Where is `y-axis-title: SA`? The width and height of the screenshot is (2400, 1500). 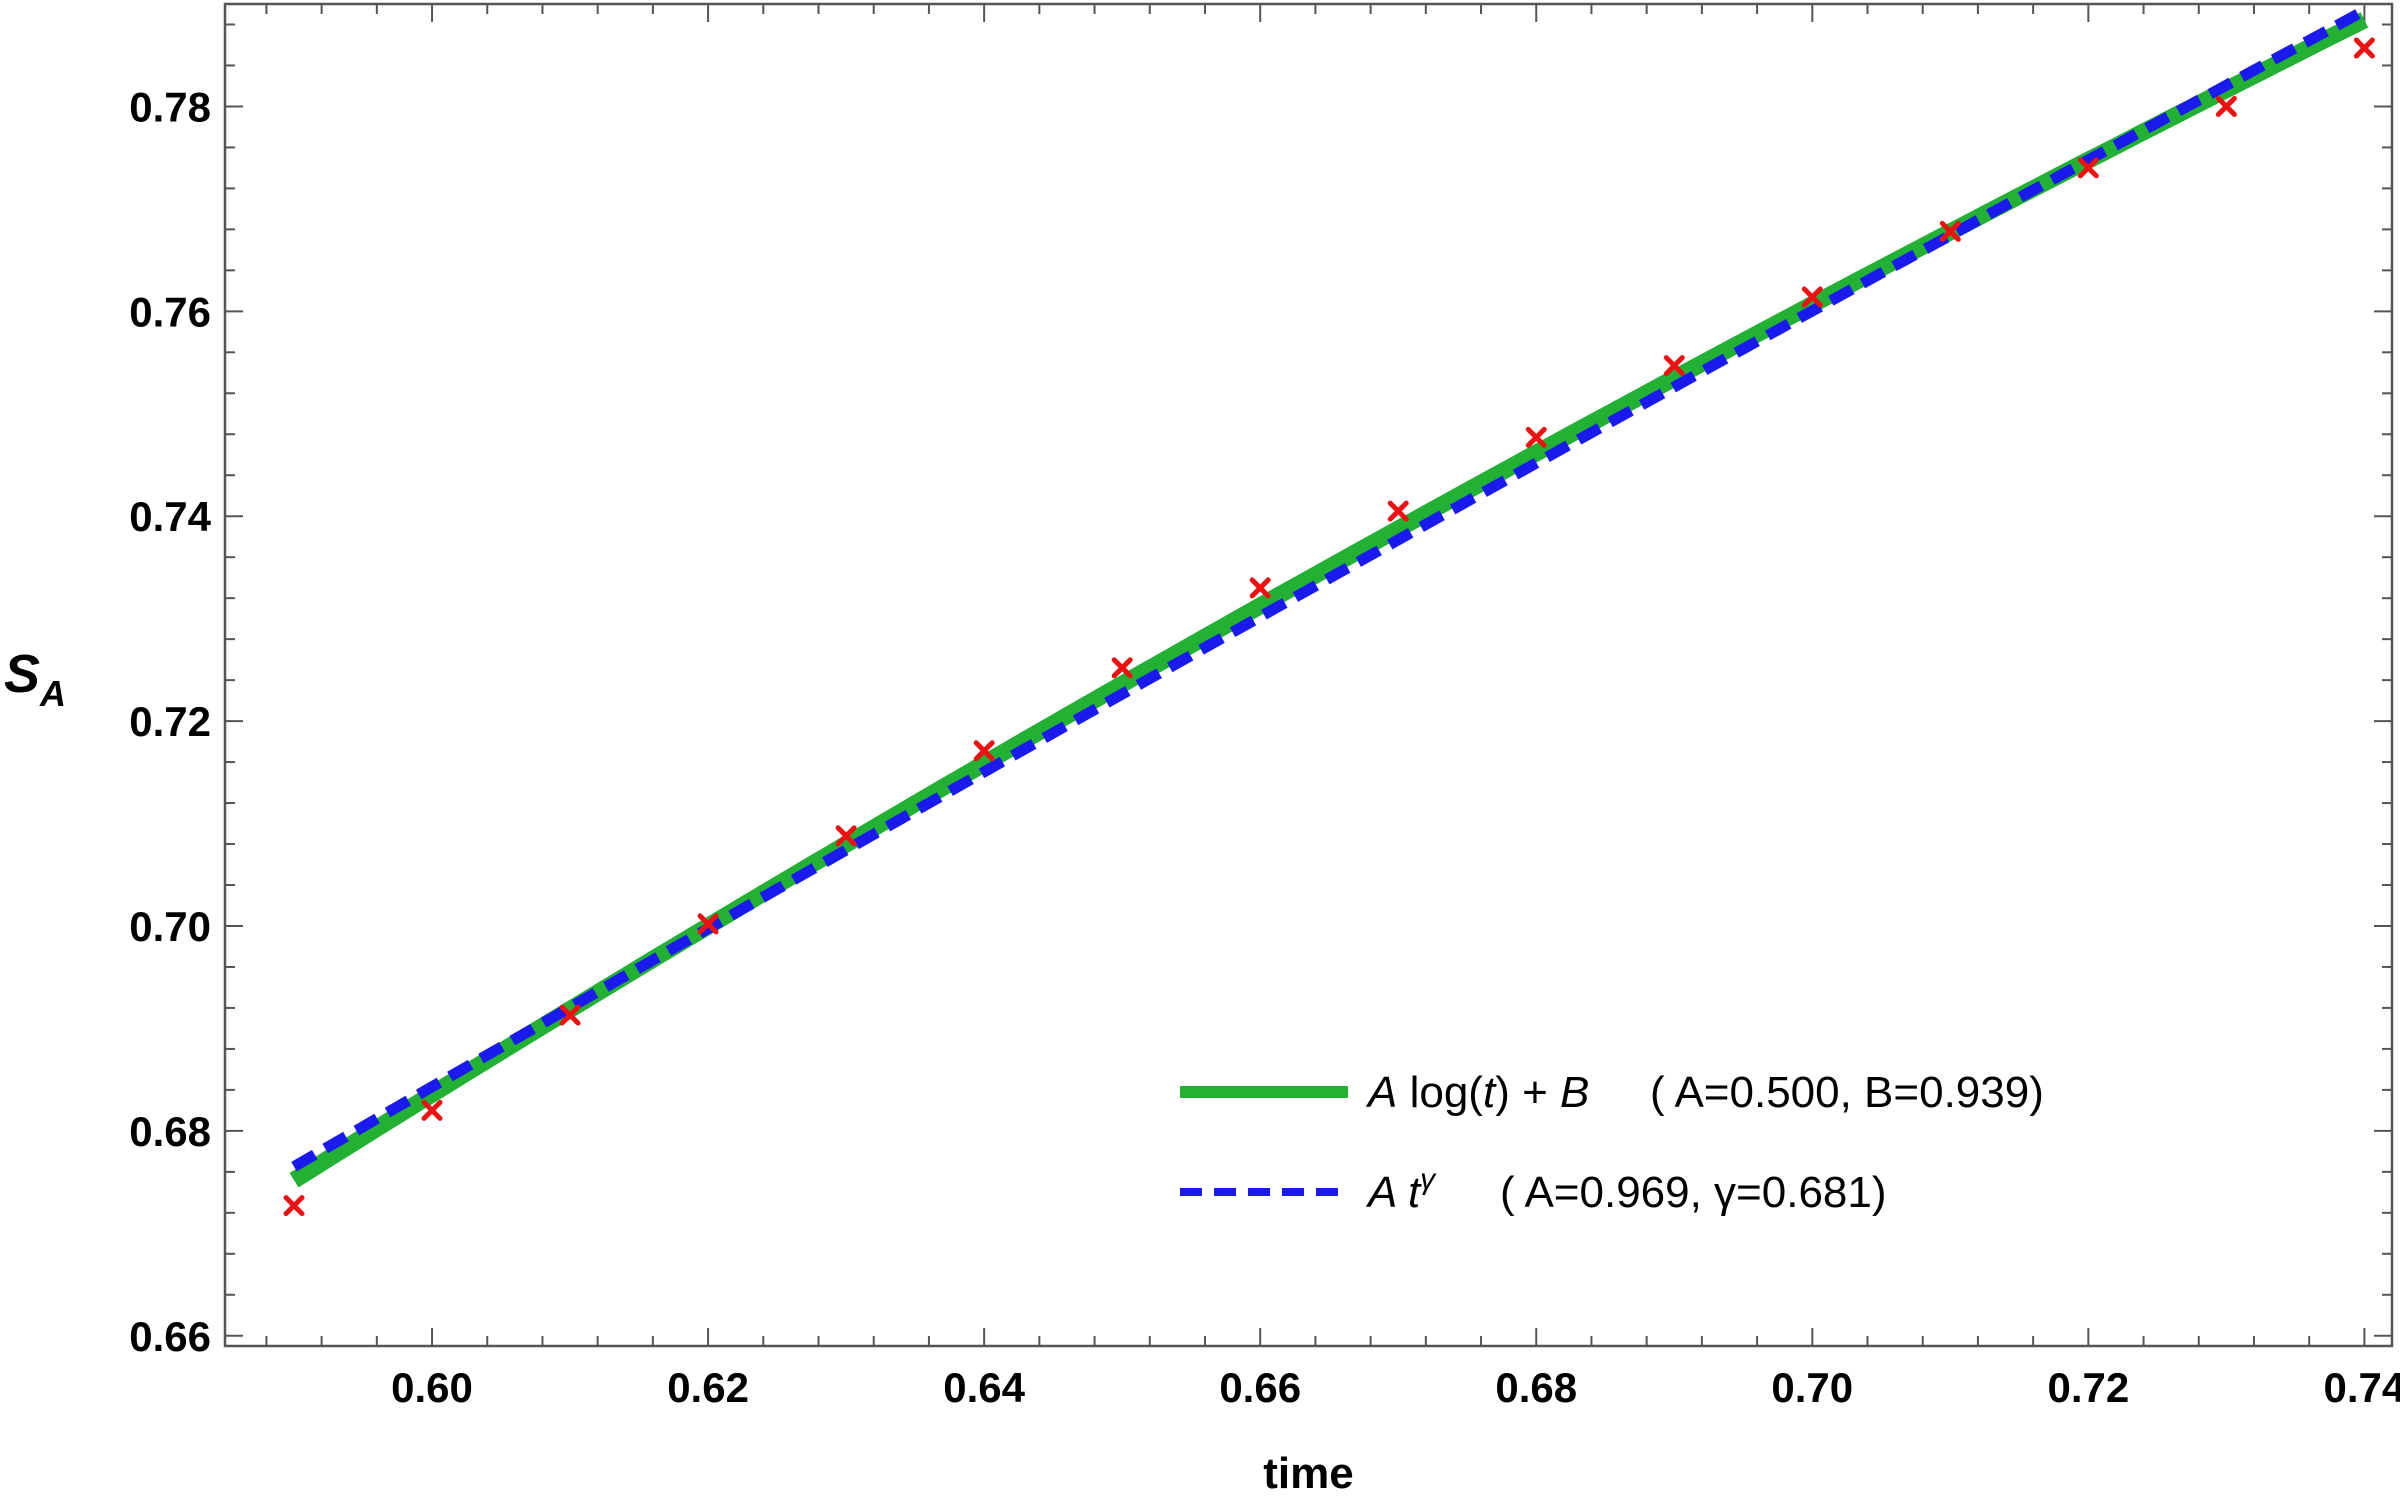 y-axis-title: SA is located at coordinates (35, 679).